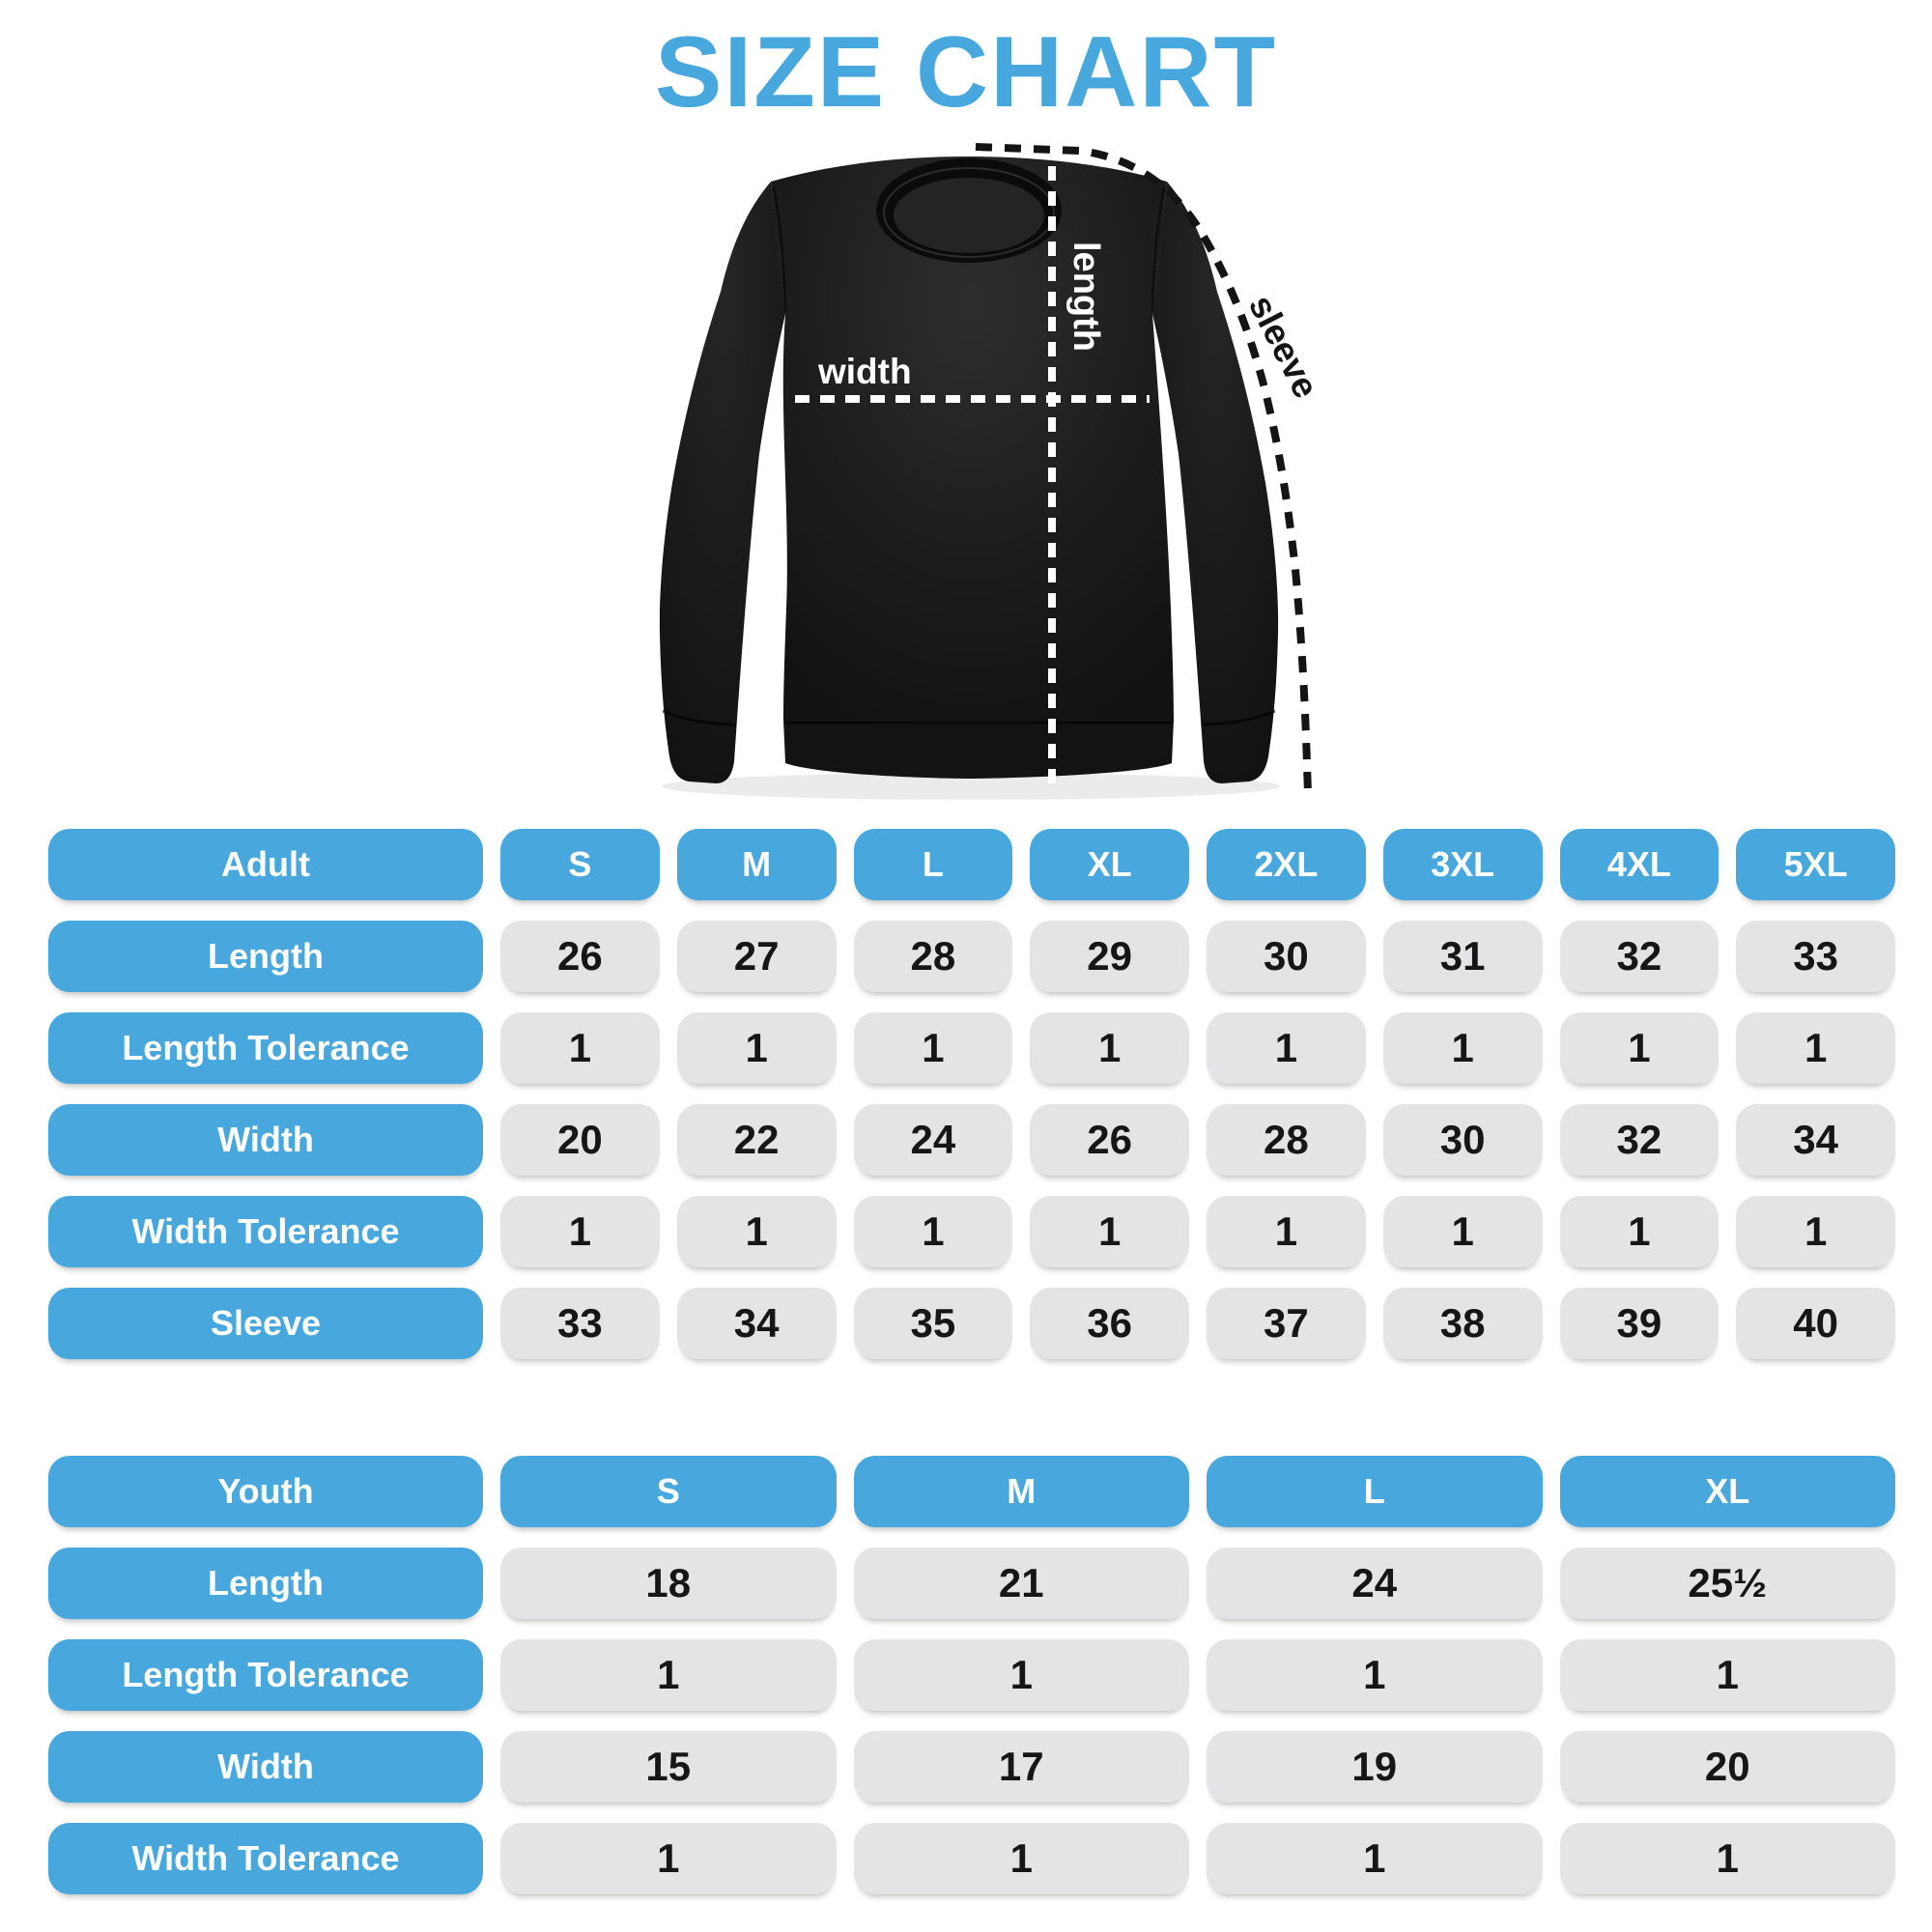  I want to click on value-pill: 38, so click(1462, 1323).